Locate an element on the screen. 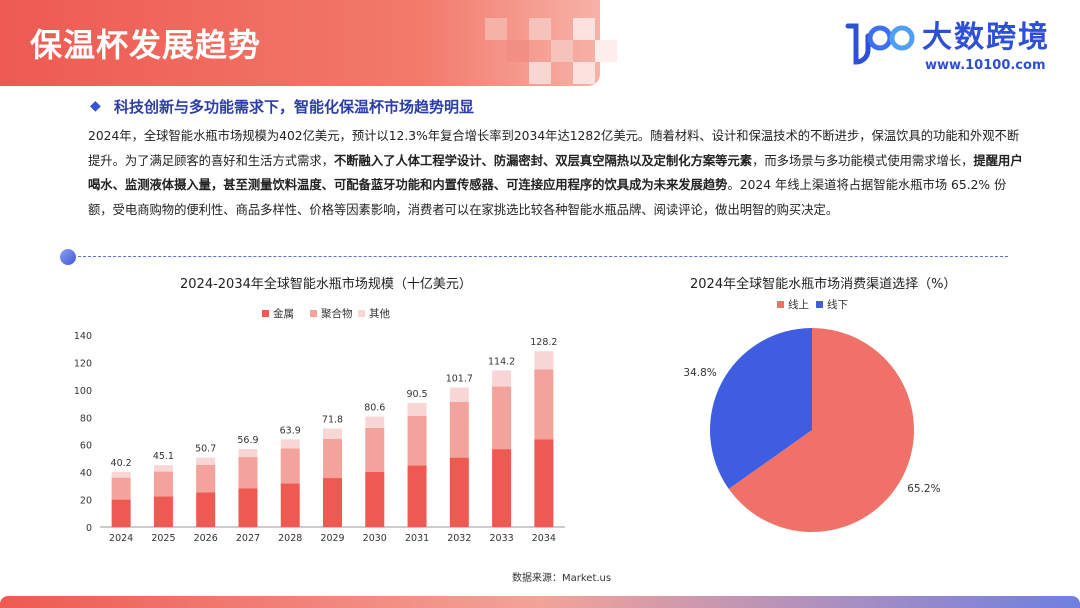 The width and height of the screenshot is (1080, 608). bar-total-label: 90.5 is located at coordinates (416, 394).